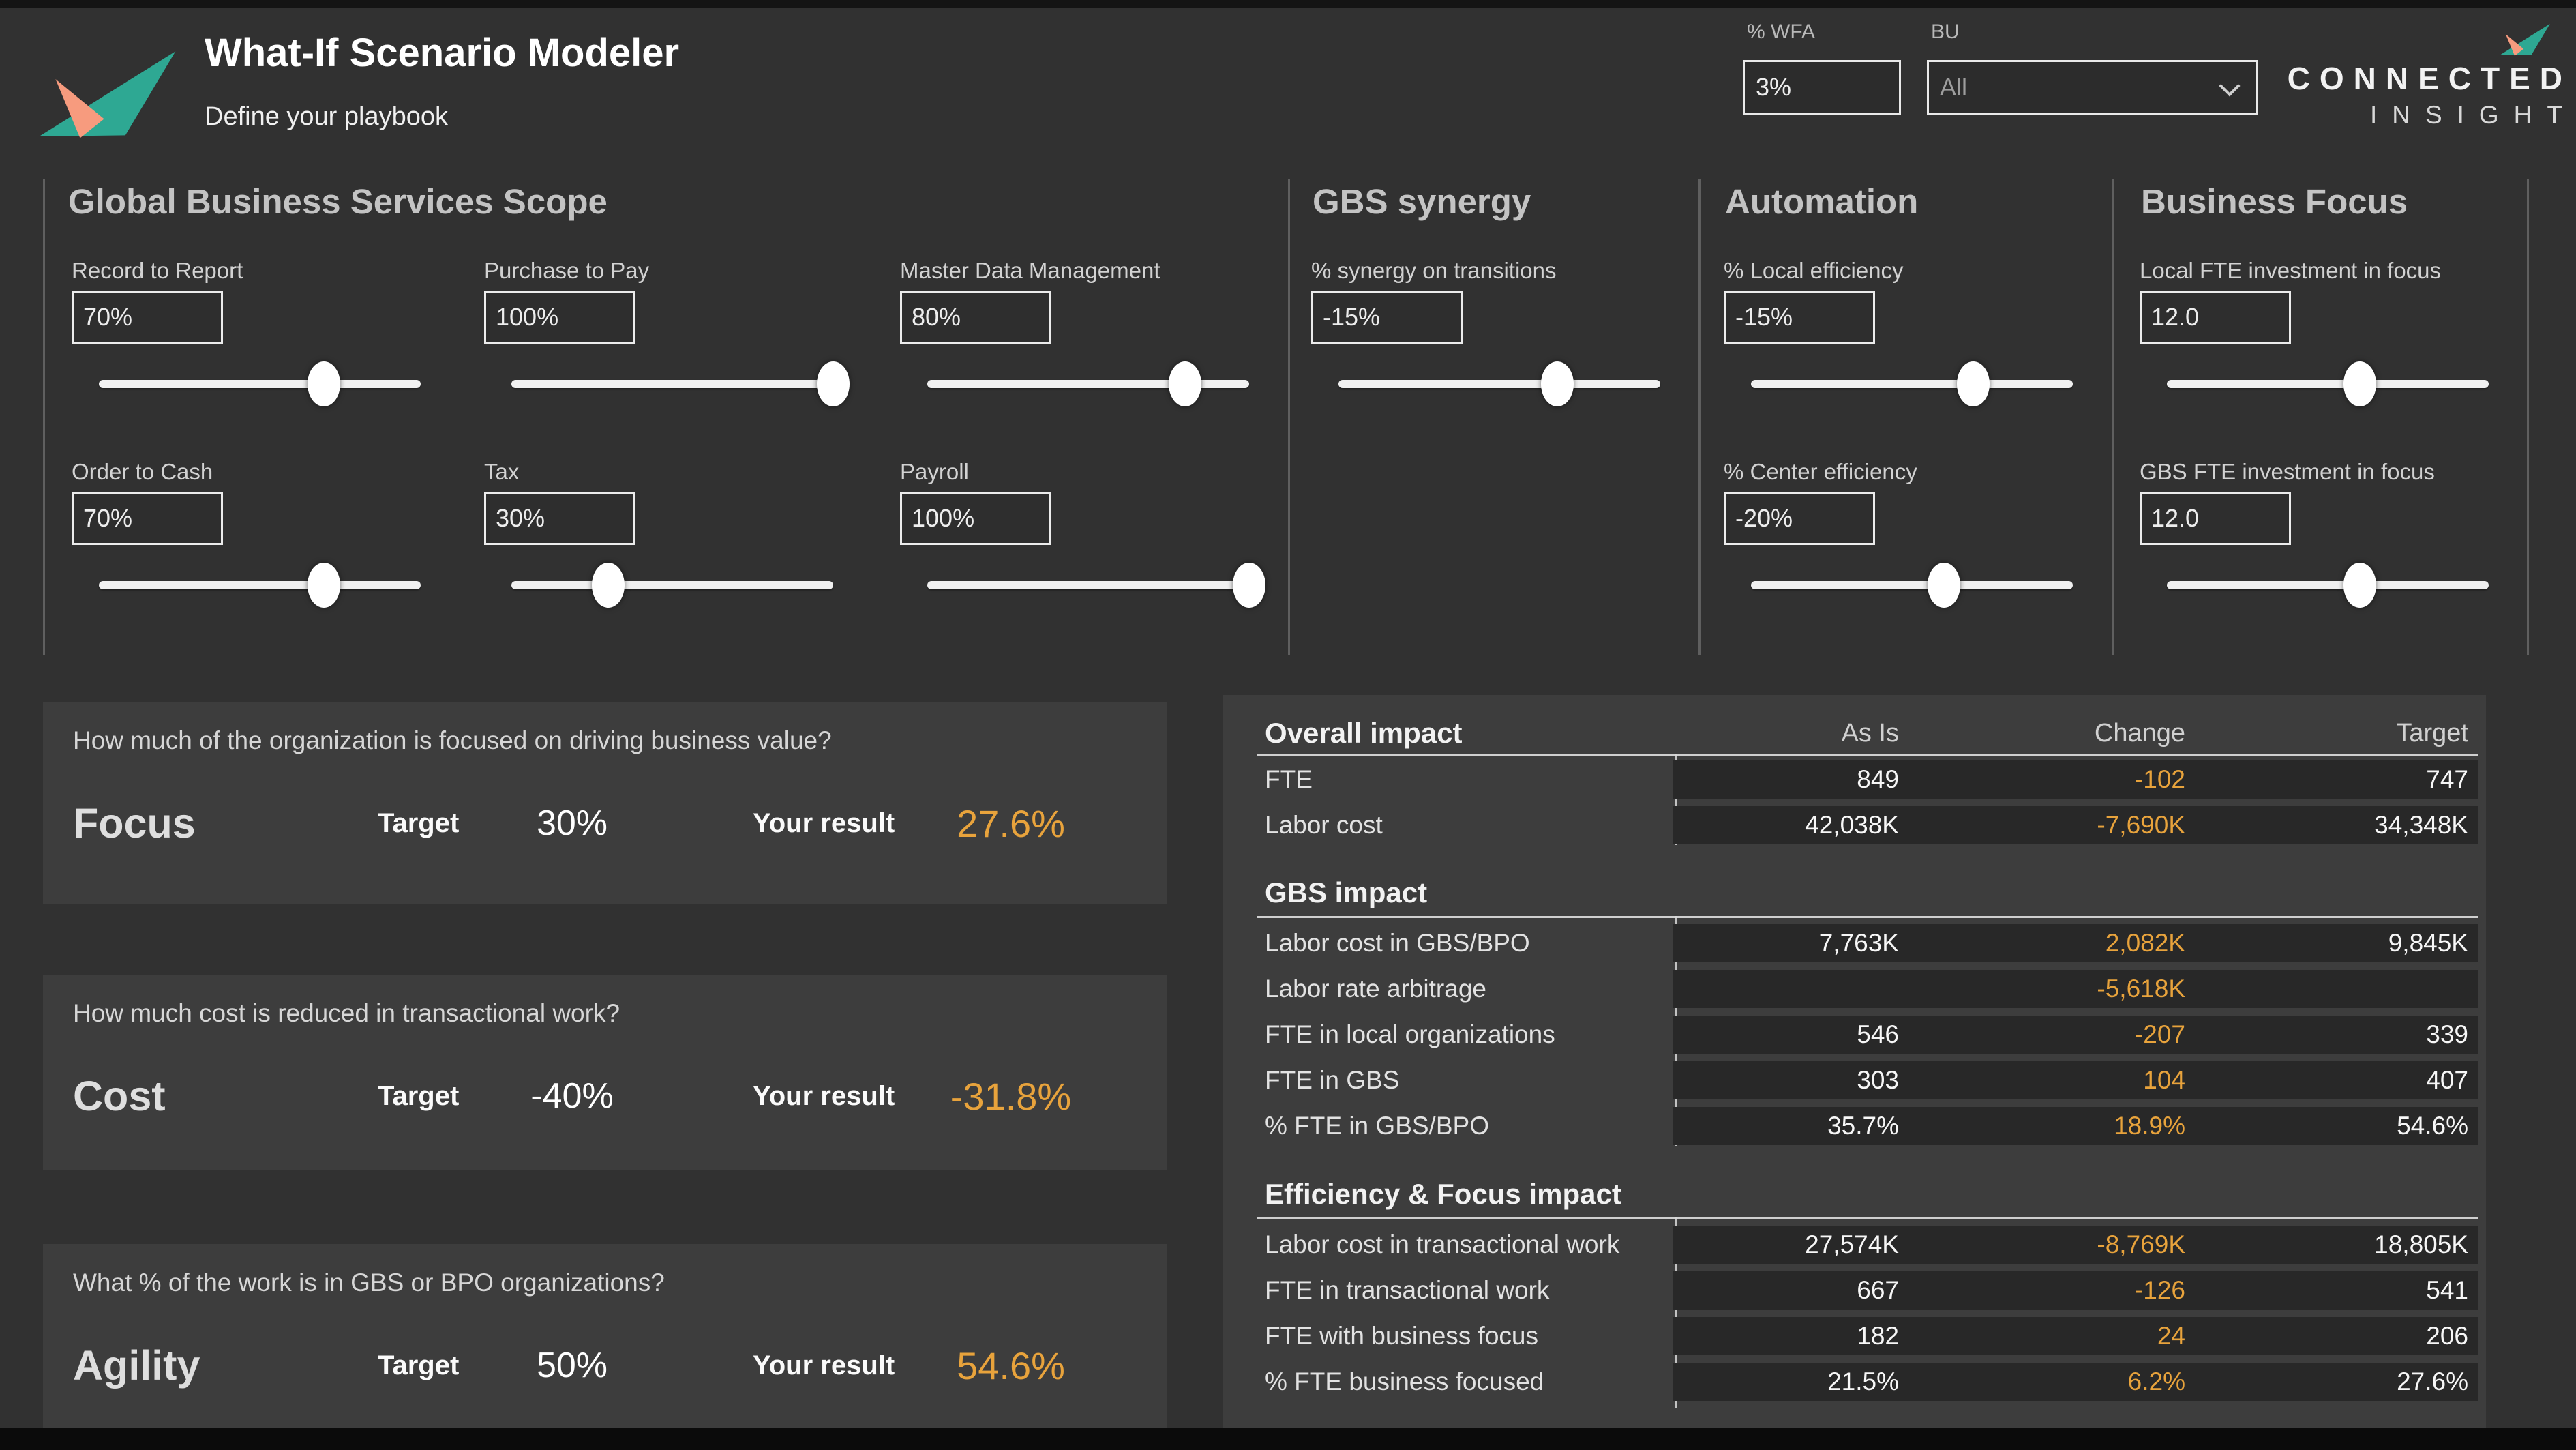  What do you see at coordinates (2336, 1035) in the screenshot?
I see `cell-target: 339` at bounding box center [2336, 1035].